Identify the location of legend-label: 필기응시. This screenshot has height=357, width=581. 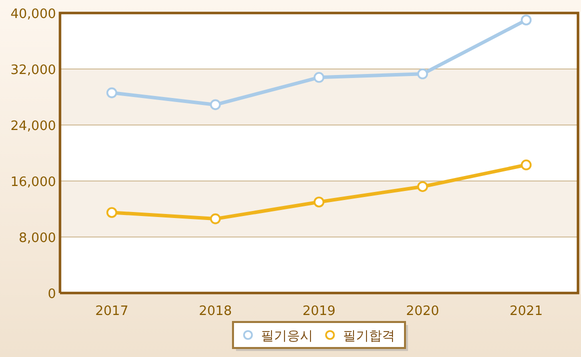
(287, 336).